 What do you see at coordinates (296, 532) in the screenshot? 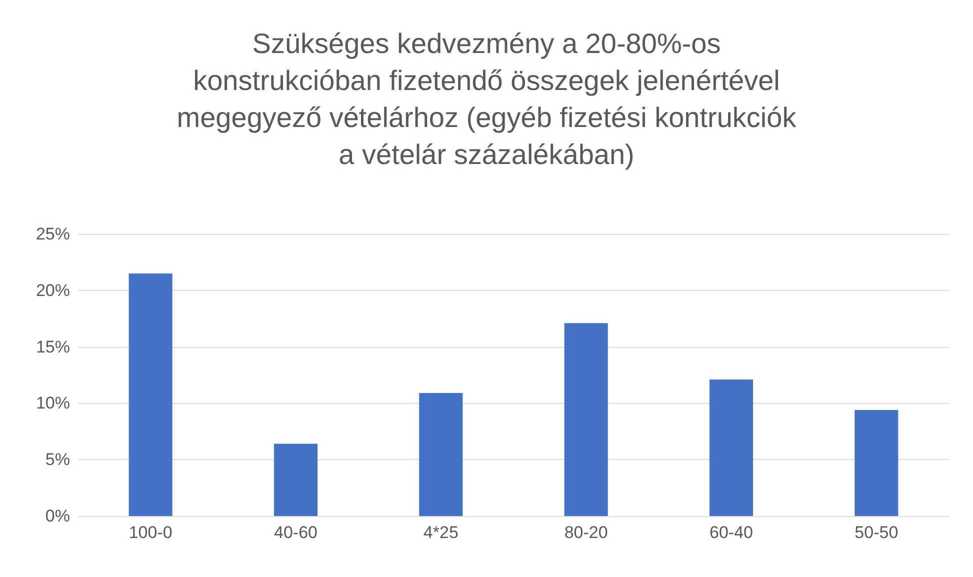
I see `x-tick-label: 40-60` at bounding box center [296, 532].